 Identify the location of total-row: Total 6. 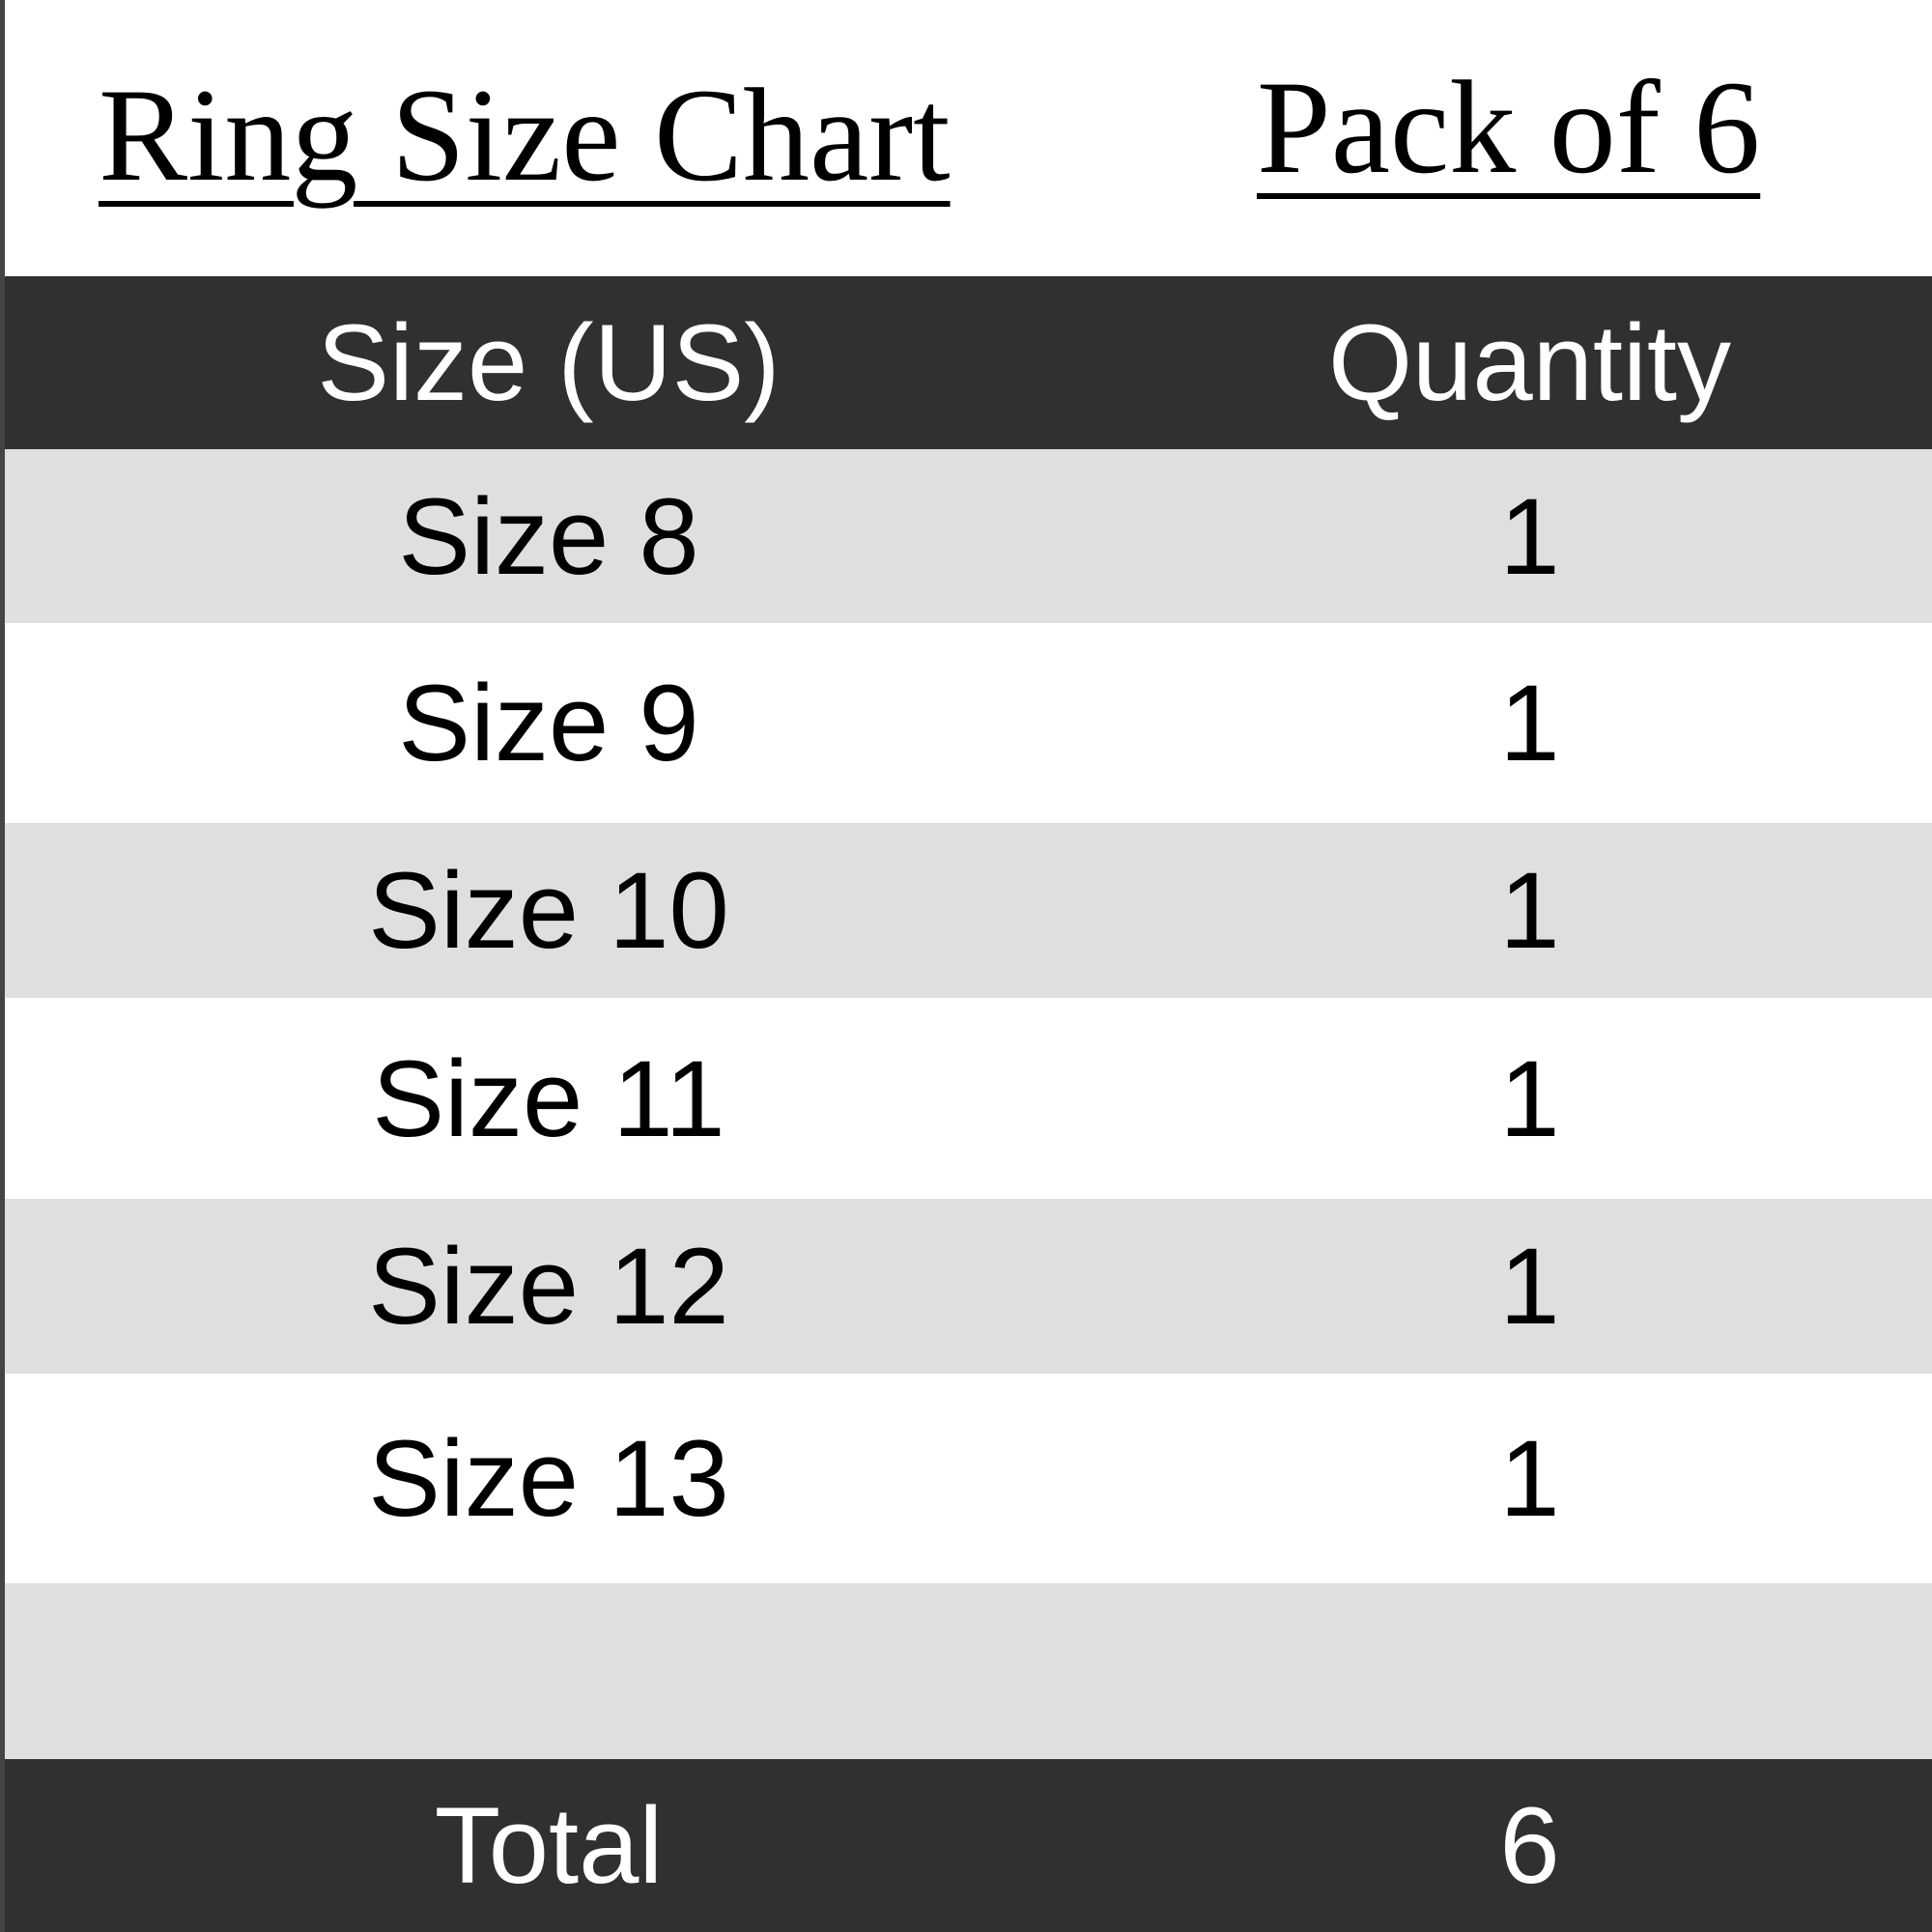
(968, 1845).